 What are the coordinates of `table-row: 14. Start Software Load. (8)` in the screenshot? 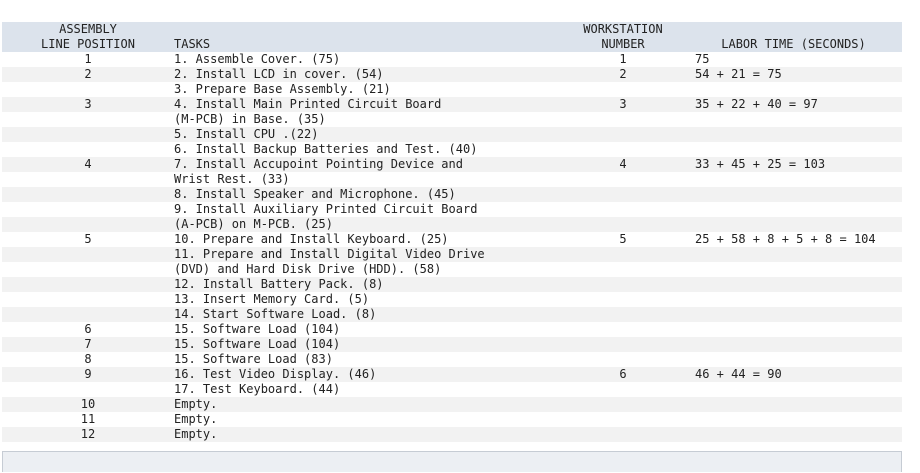 It's located at (452, 314).